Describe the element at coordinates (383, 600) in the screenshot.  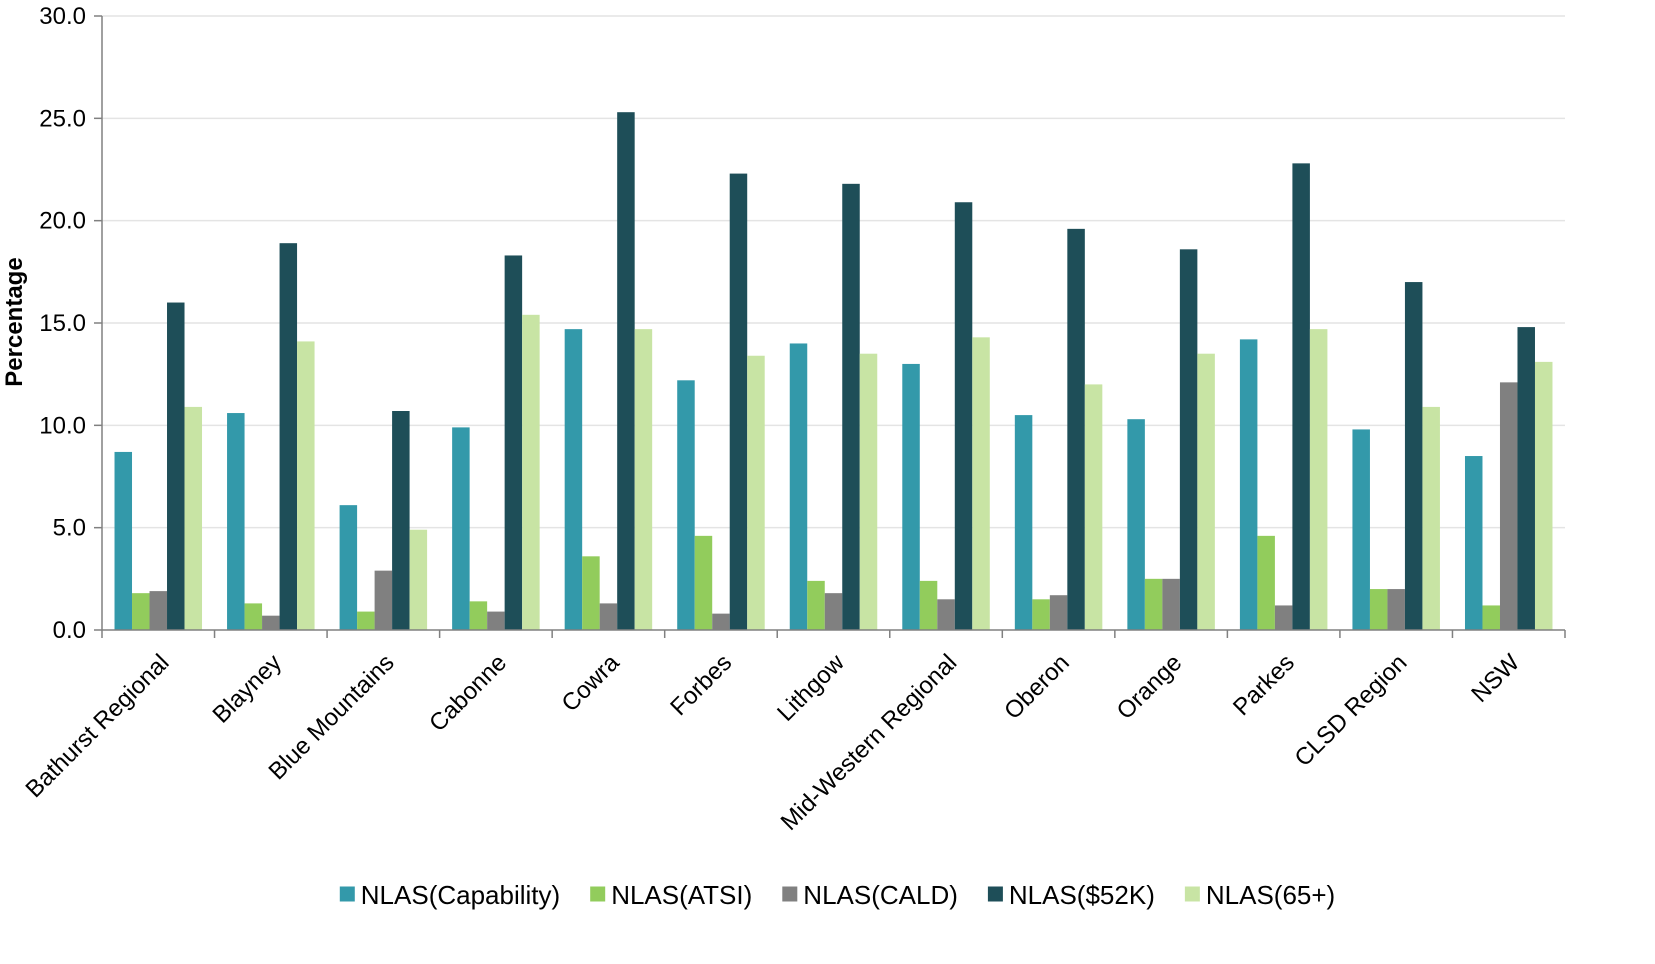
I see `bar-nlas-cald-blue-mountains` at that location.